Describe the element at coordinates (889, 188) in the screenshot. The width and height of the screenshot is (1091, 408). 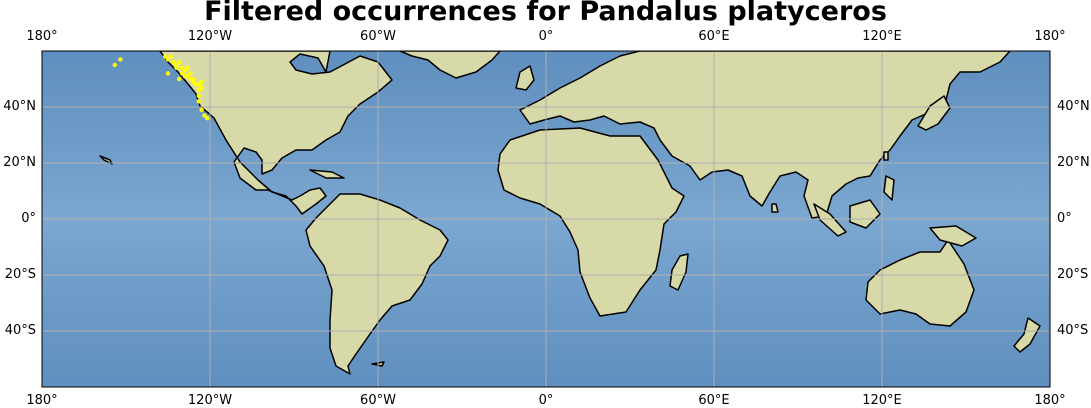
I see `land-philippines` at that location.